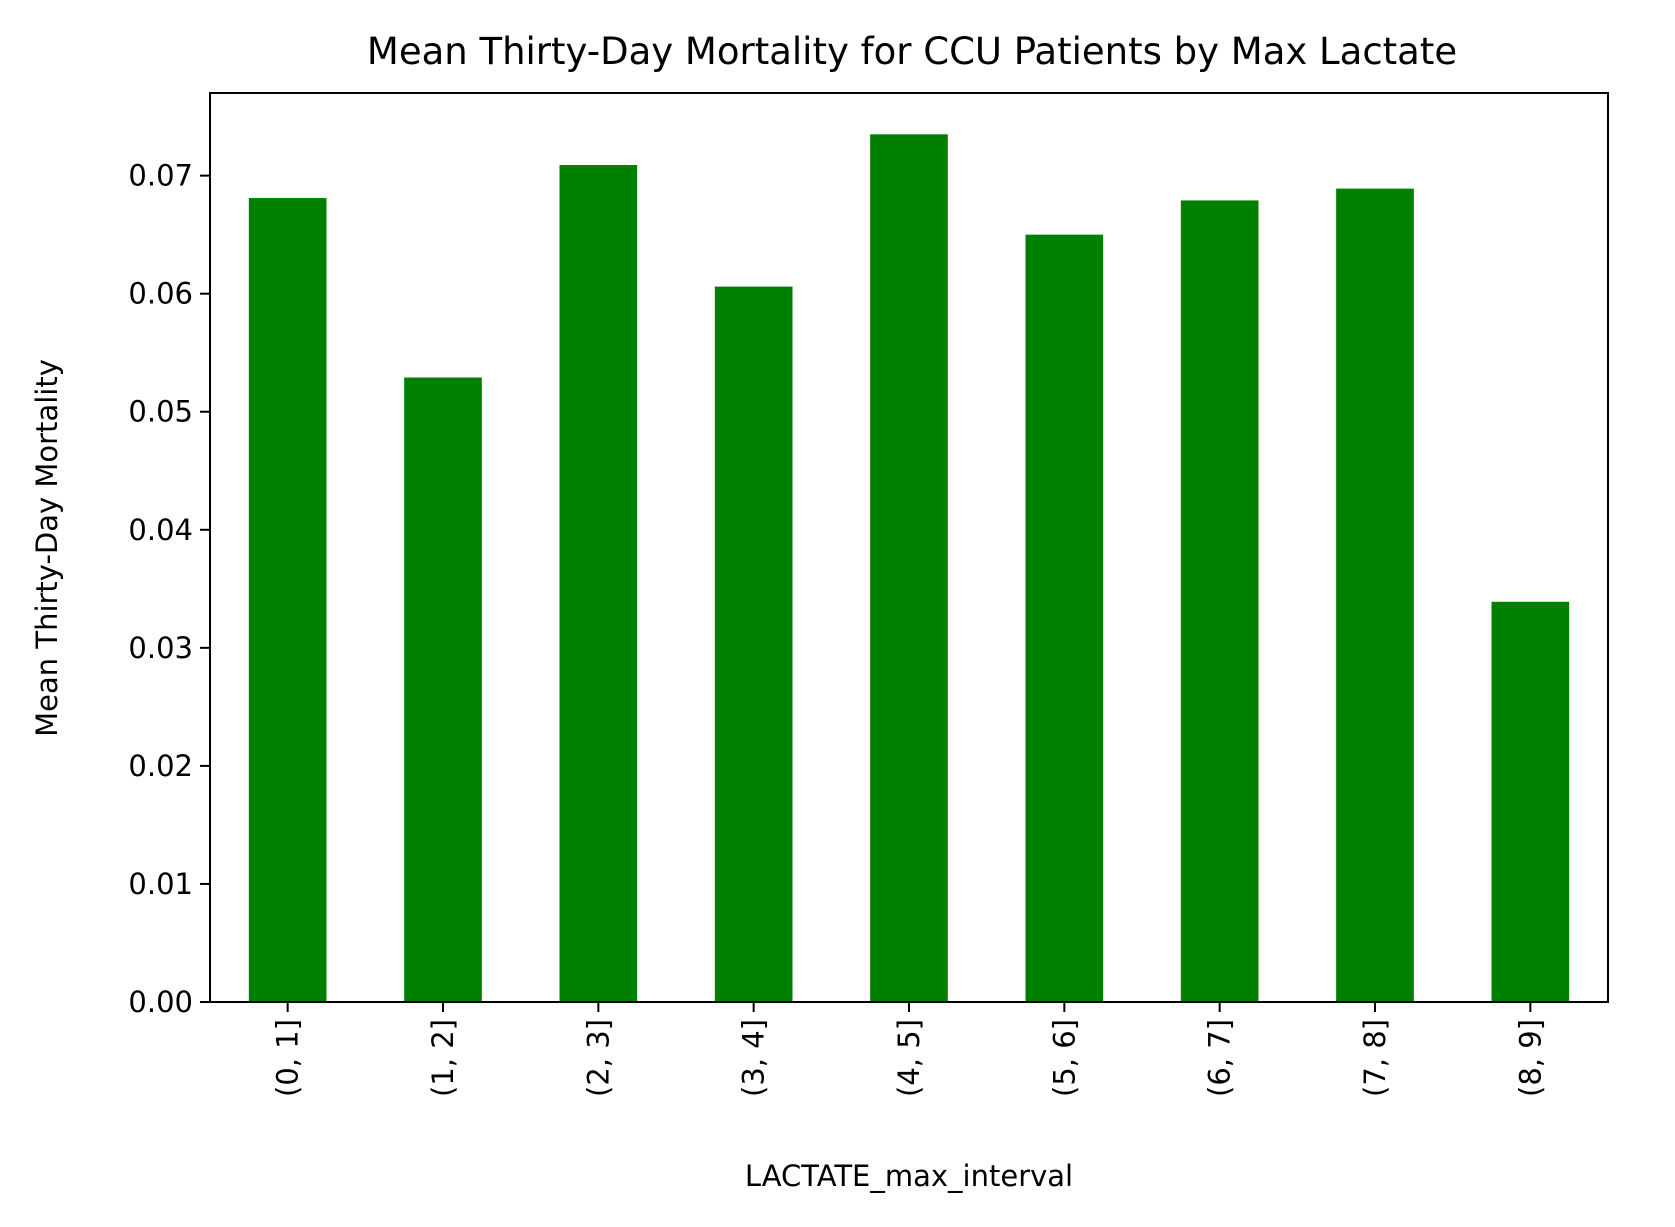  I want to click on y-axis-label: Mean Thirty-Day Mortality, so click(47, 548).